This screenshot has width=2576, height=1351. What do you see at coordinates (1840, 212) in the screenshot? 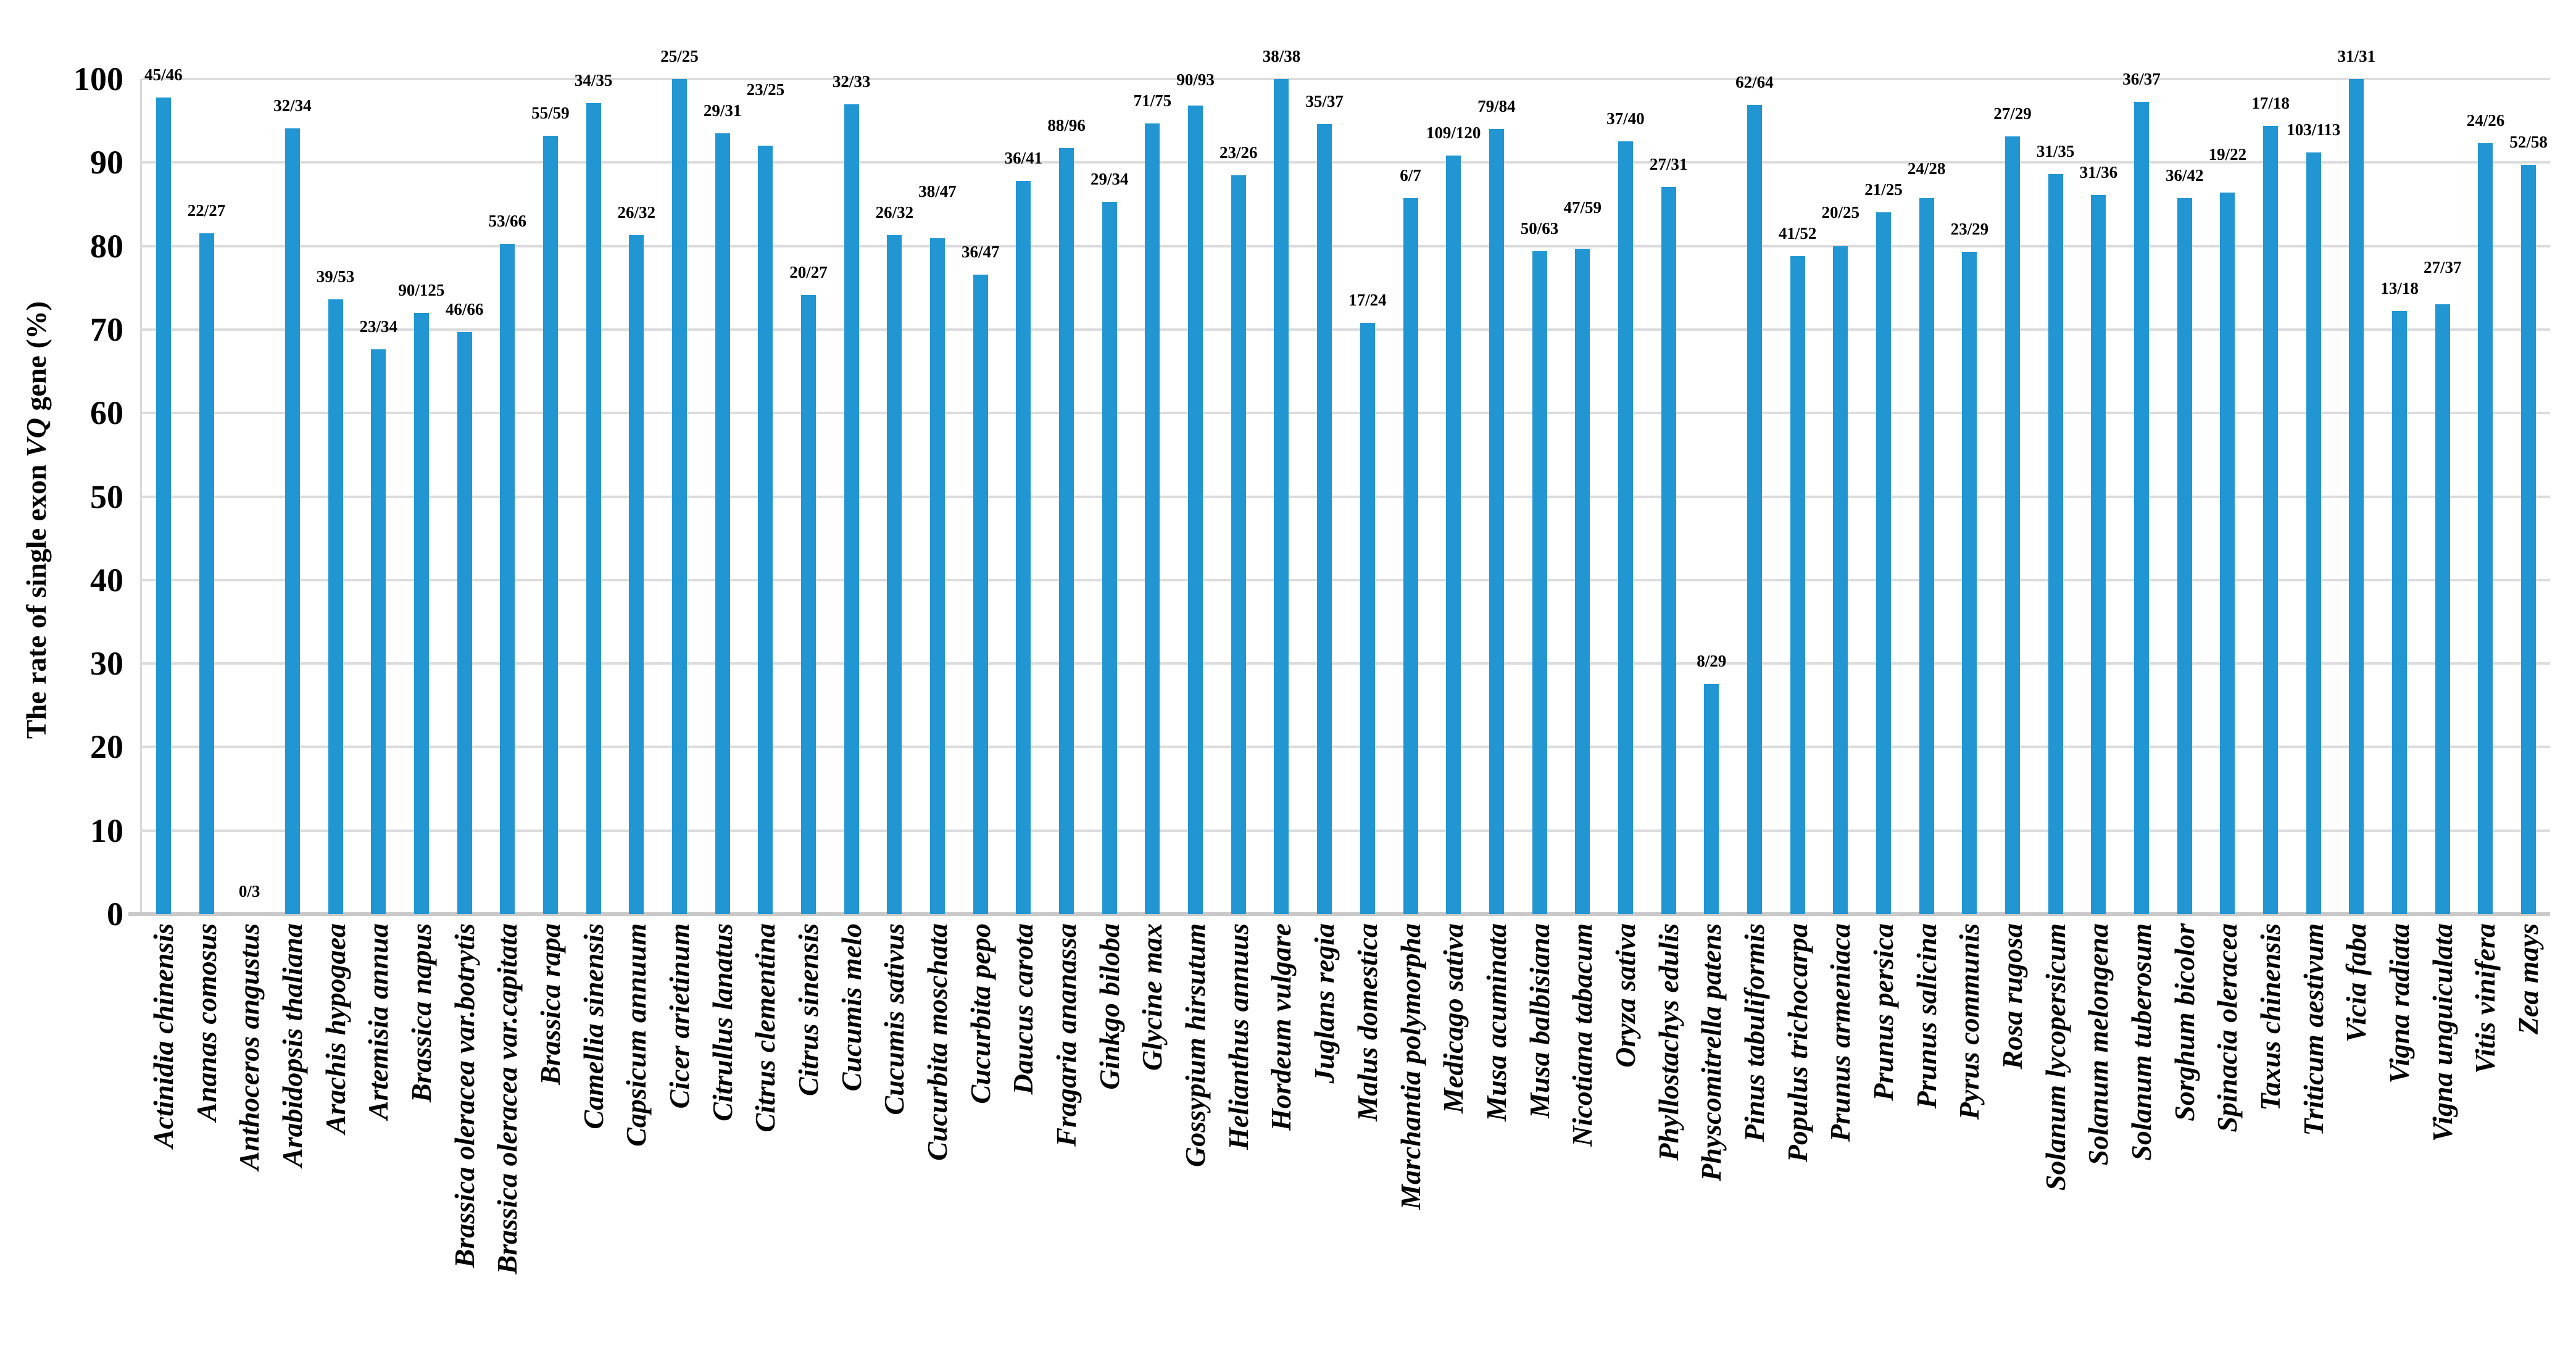
I see `bar-value-label: 20/25` at bounding box center [1840, 212].